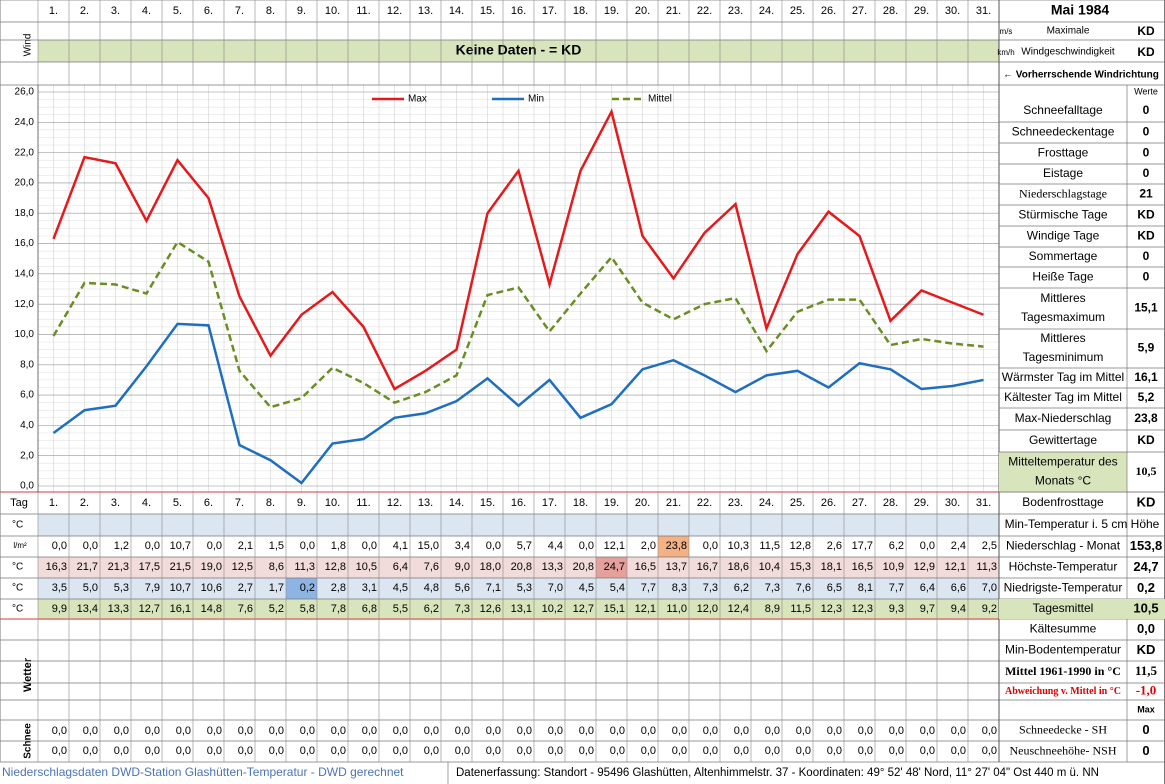 This screenshot has height=784, width=1165. Describe the element at coordinates (704, 503) in the screenshot. I see `day-label: 22.` at that location.